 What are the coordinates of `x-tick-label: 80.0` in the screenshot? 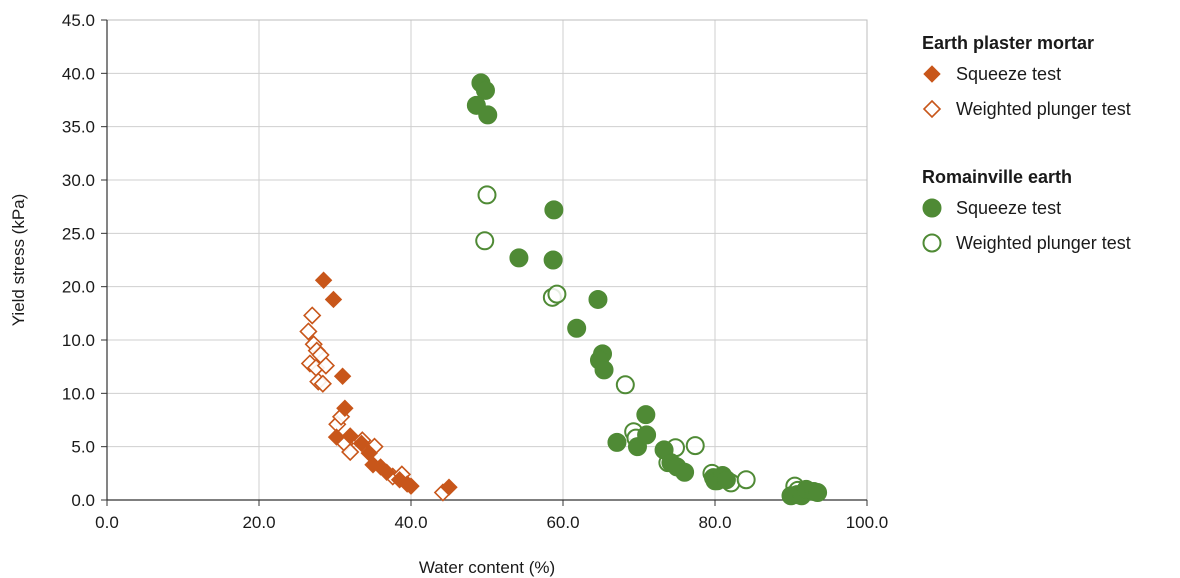 It's located at (714, 522).